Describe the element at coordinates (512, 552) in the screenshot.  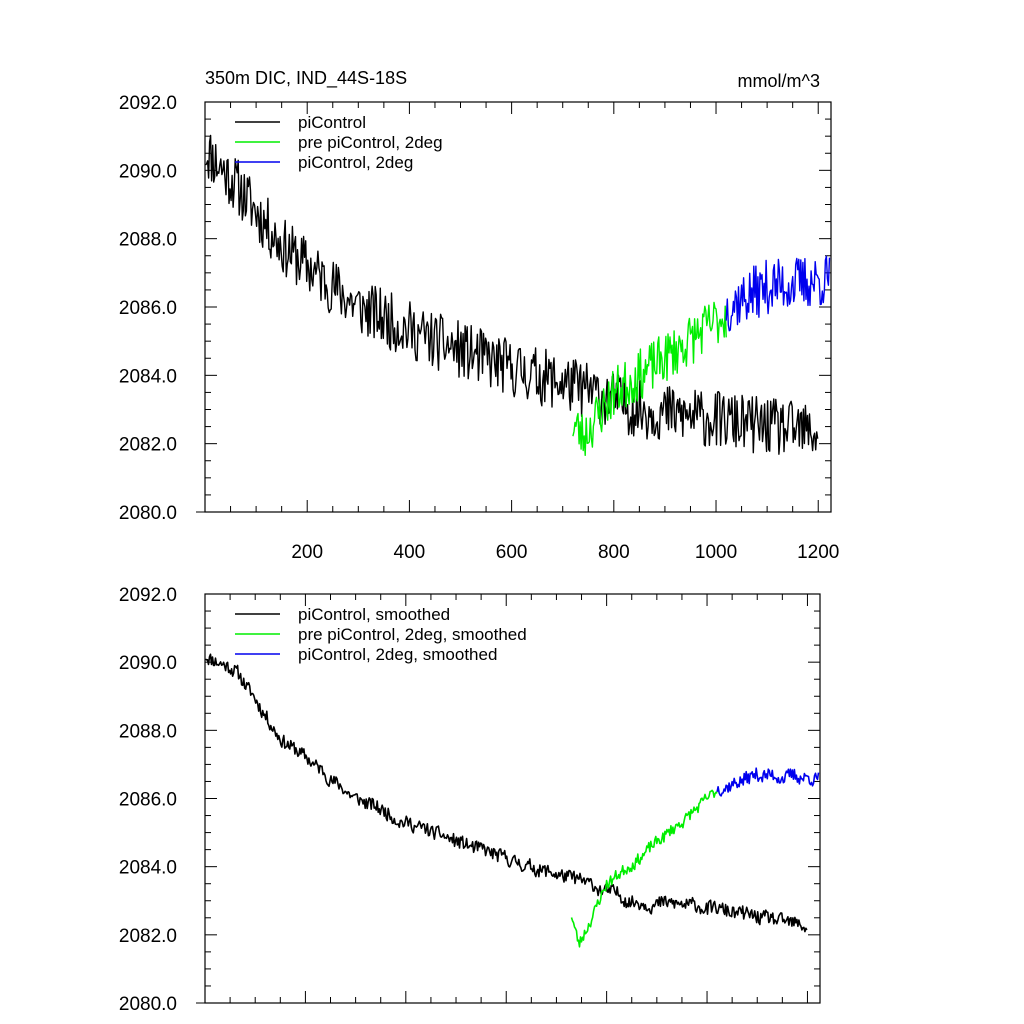
I see `x-tick-label: 600` at that location.